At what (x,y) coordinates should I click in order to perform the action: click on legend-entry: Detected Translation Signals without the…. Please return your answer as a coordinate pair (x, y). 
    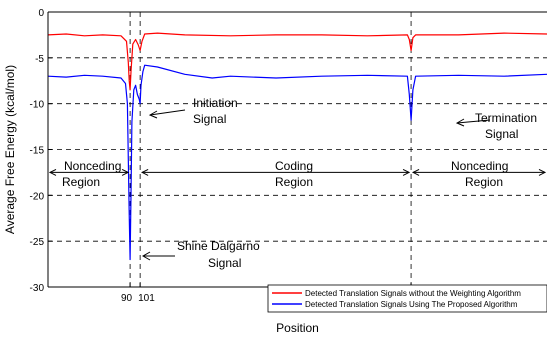
    Looking at the image, I should click on (413, 293).